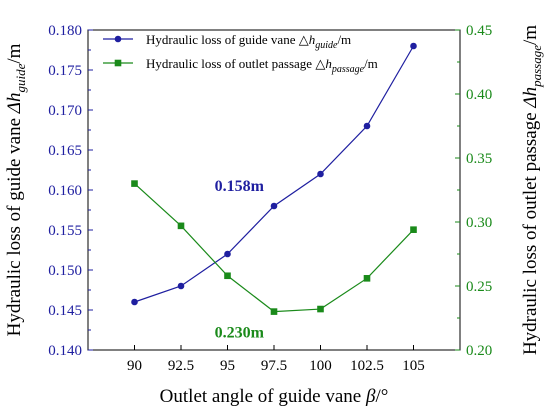  I want to click on x-axis-title: Outlet angle of guide vane β/°, so click(274, 396).